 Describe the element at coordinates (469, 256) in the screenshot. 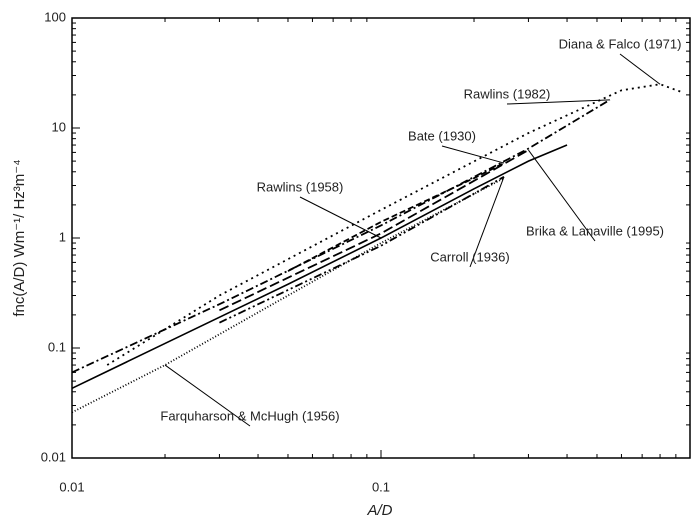

I see `series-label: Carroll (1936)` at that location.